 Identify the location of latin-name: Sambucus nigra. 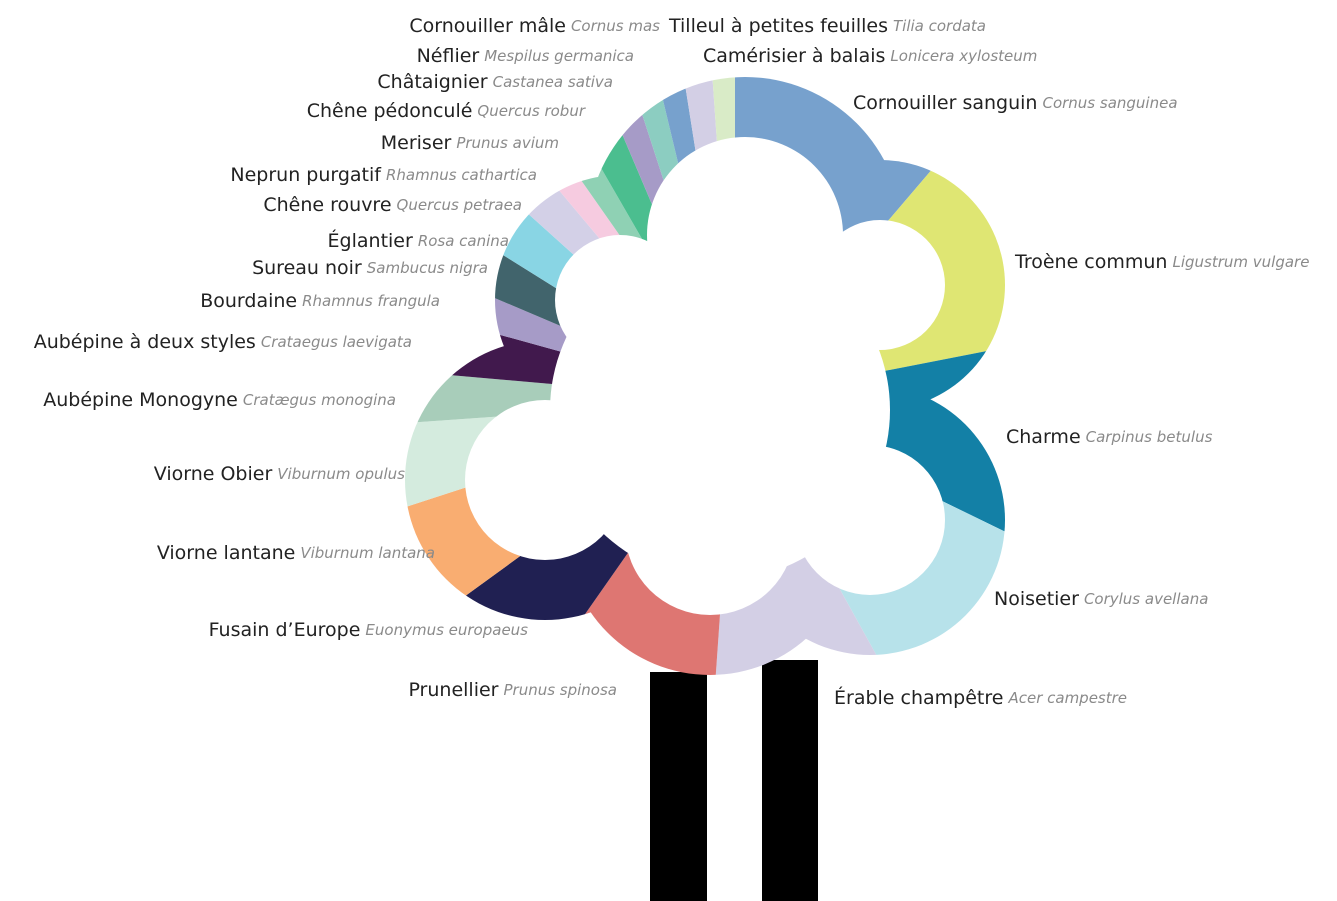
(427, 268).